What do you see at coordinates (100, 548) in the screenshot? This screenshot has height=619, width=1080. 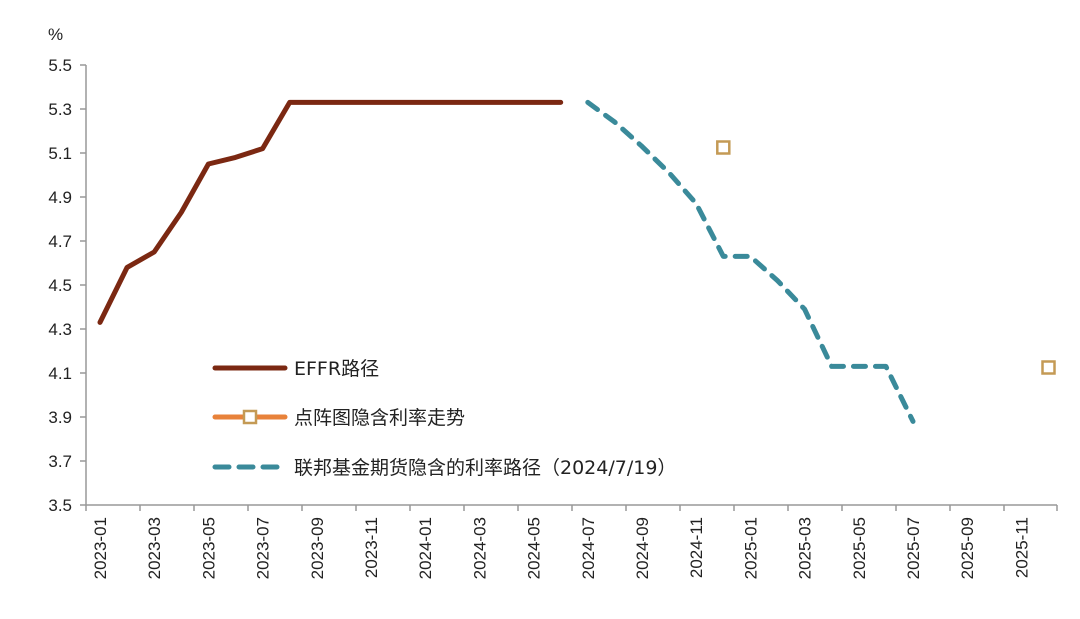 I see `x-tick-label: 2023-01` at bounding box center [100, 548].